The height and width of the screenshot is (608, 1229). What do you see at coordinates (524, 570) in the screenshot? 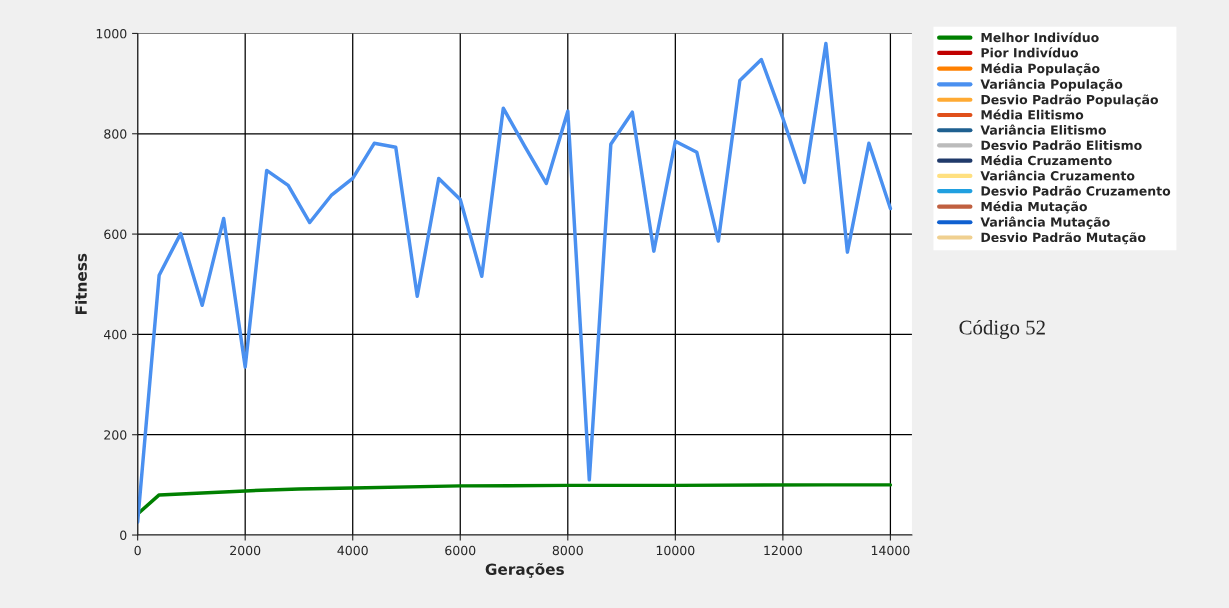
I see `x-axis-title: Gerações` at bounding box center [524, 570].